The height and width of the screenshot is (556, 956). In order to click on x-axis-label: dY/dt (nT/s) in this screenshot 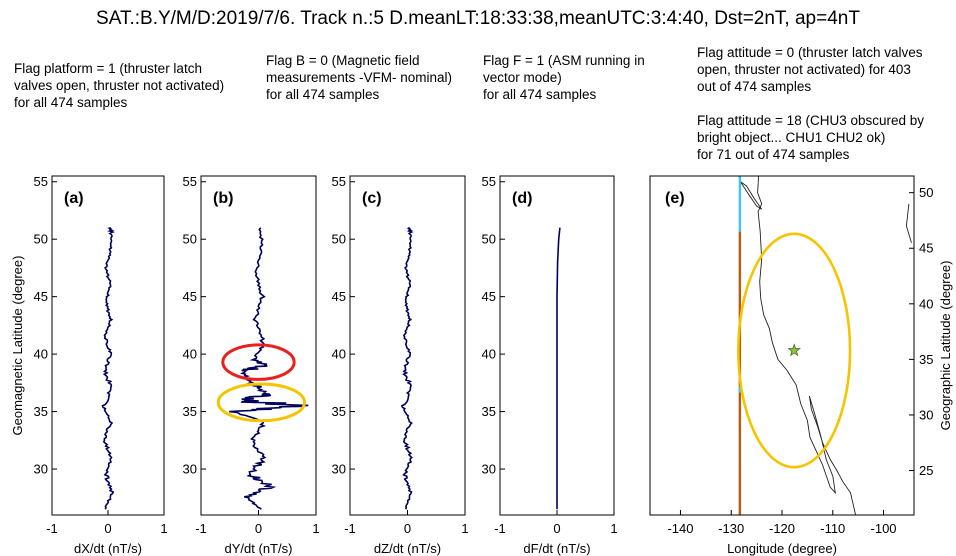, I will do `click(259, 548)`.